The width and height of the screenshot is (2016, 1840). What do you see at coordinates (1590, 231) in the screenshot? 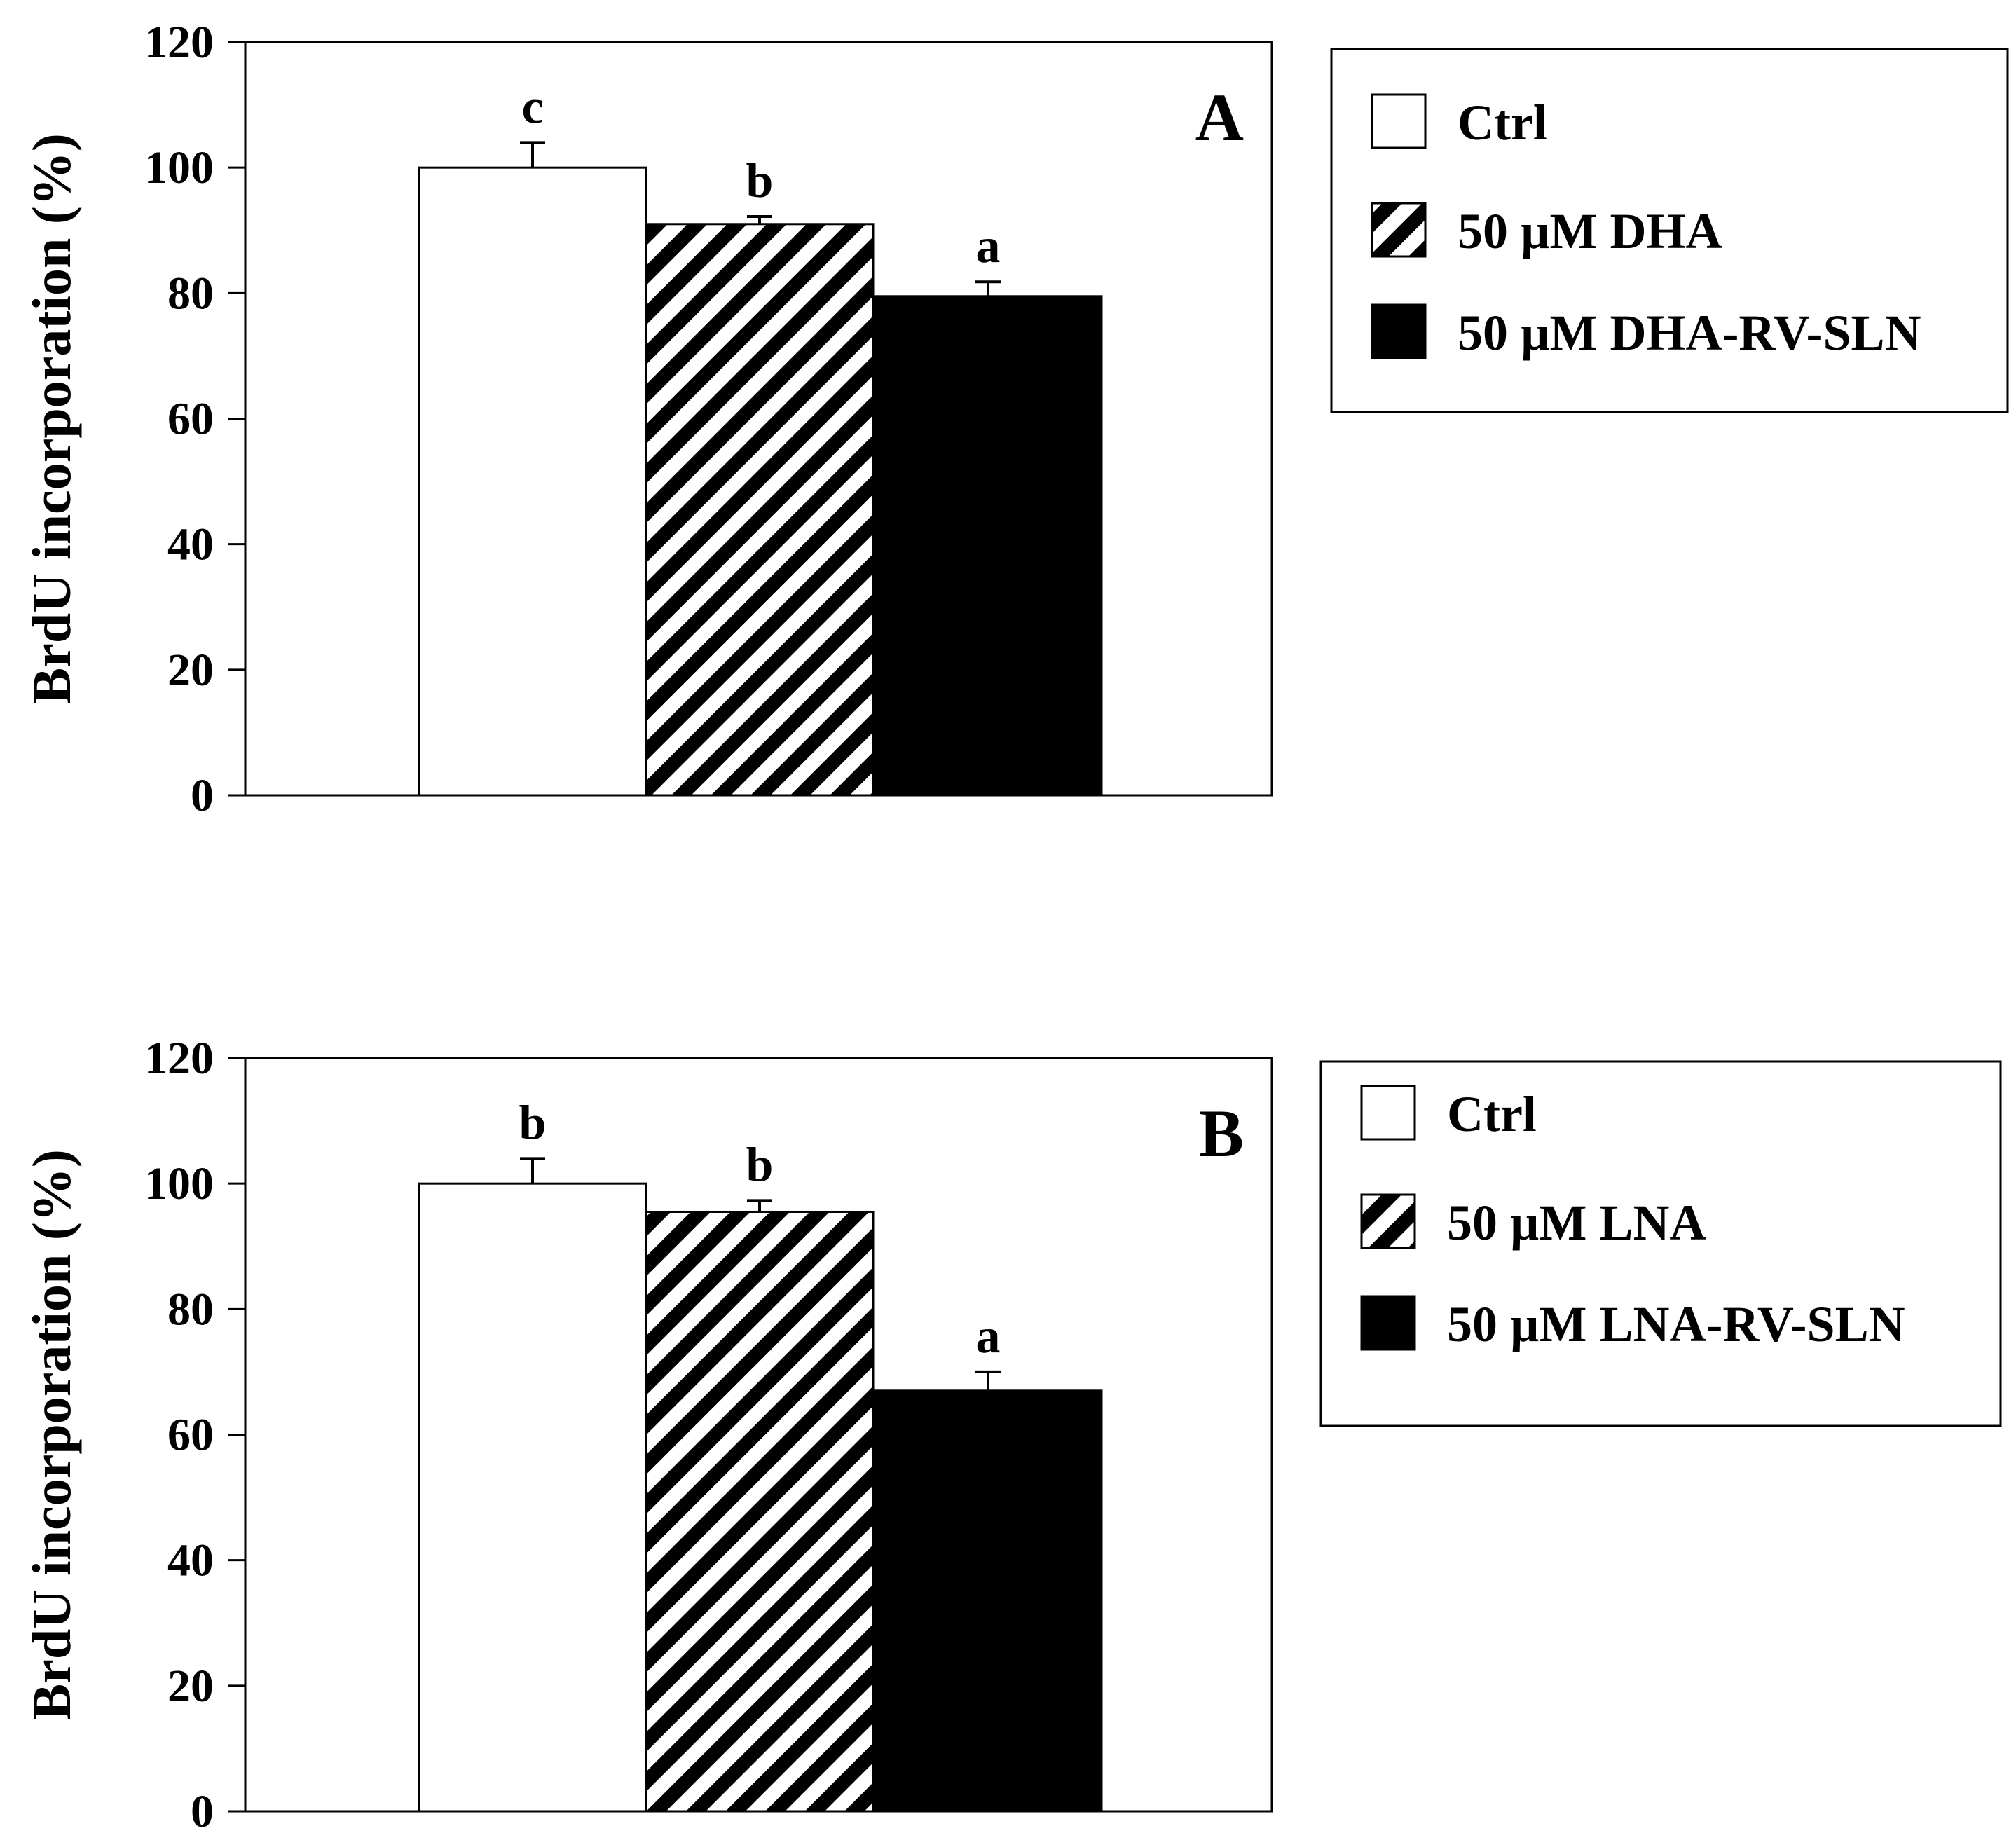
I see `legend-label: 50 µM DHA` at bounding box center [1590, 231].